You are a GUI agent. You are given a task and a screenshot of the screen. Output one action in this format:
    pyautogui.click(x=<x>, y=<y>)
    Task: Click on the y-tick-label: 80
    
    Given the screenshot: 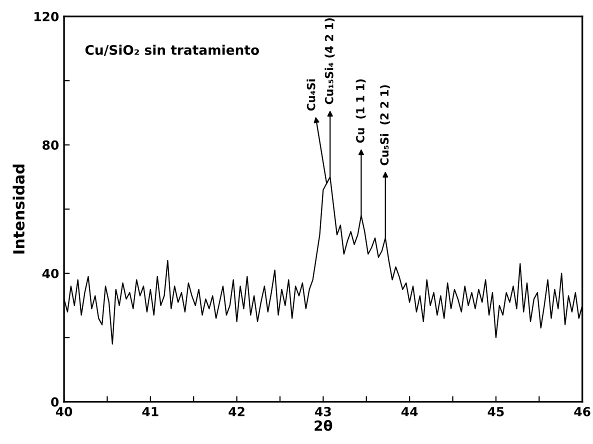 What is the action you would take?
    pyautogui.click(x=50, y=145)
    